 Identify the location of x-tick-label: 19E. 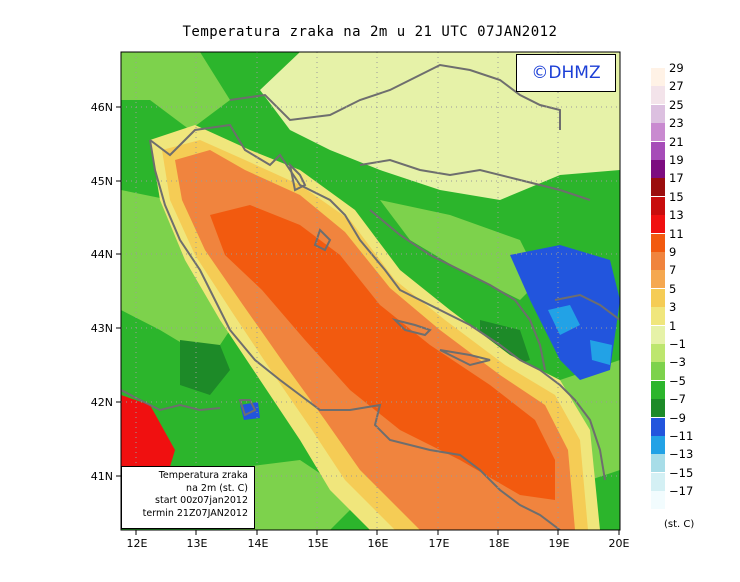
(559, 543).